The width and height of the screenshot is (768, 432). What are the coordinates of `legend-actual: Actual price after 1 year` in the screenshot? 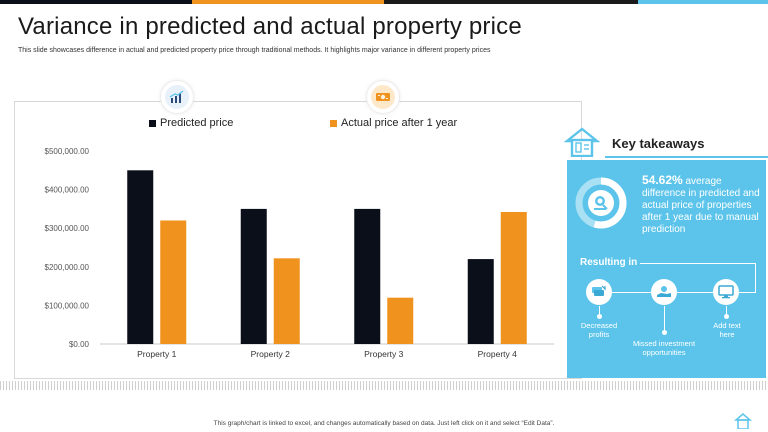 It's located at (393, 123).